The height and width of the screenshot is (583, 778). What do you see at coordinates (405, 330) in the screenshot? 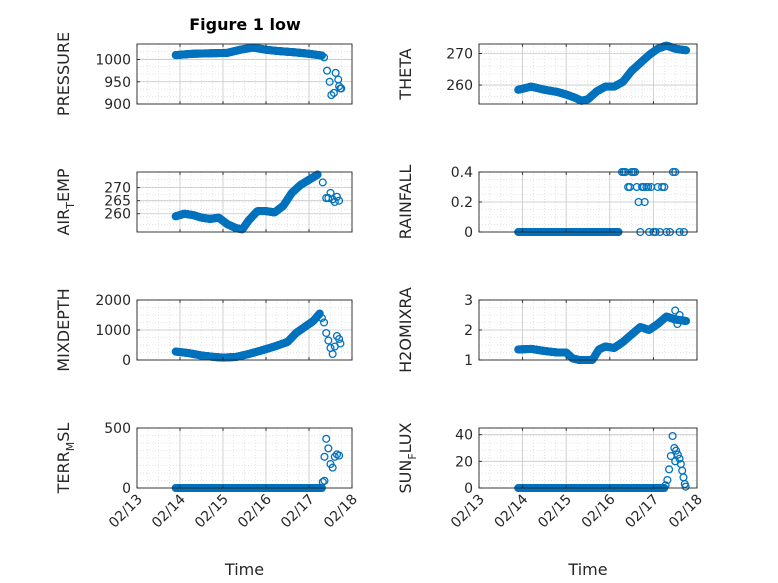
I see `y-axis-label: H2OMIXRA` at bounding box center [405, 330].